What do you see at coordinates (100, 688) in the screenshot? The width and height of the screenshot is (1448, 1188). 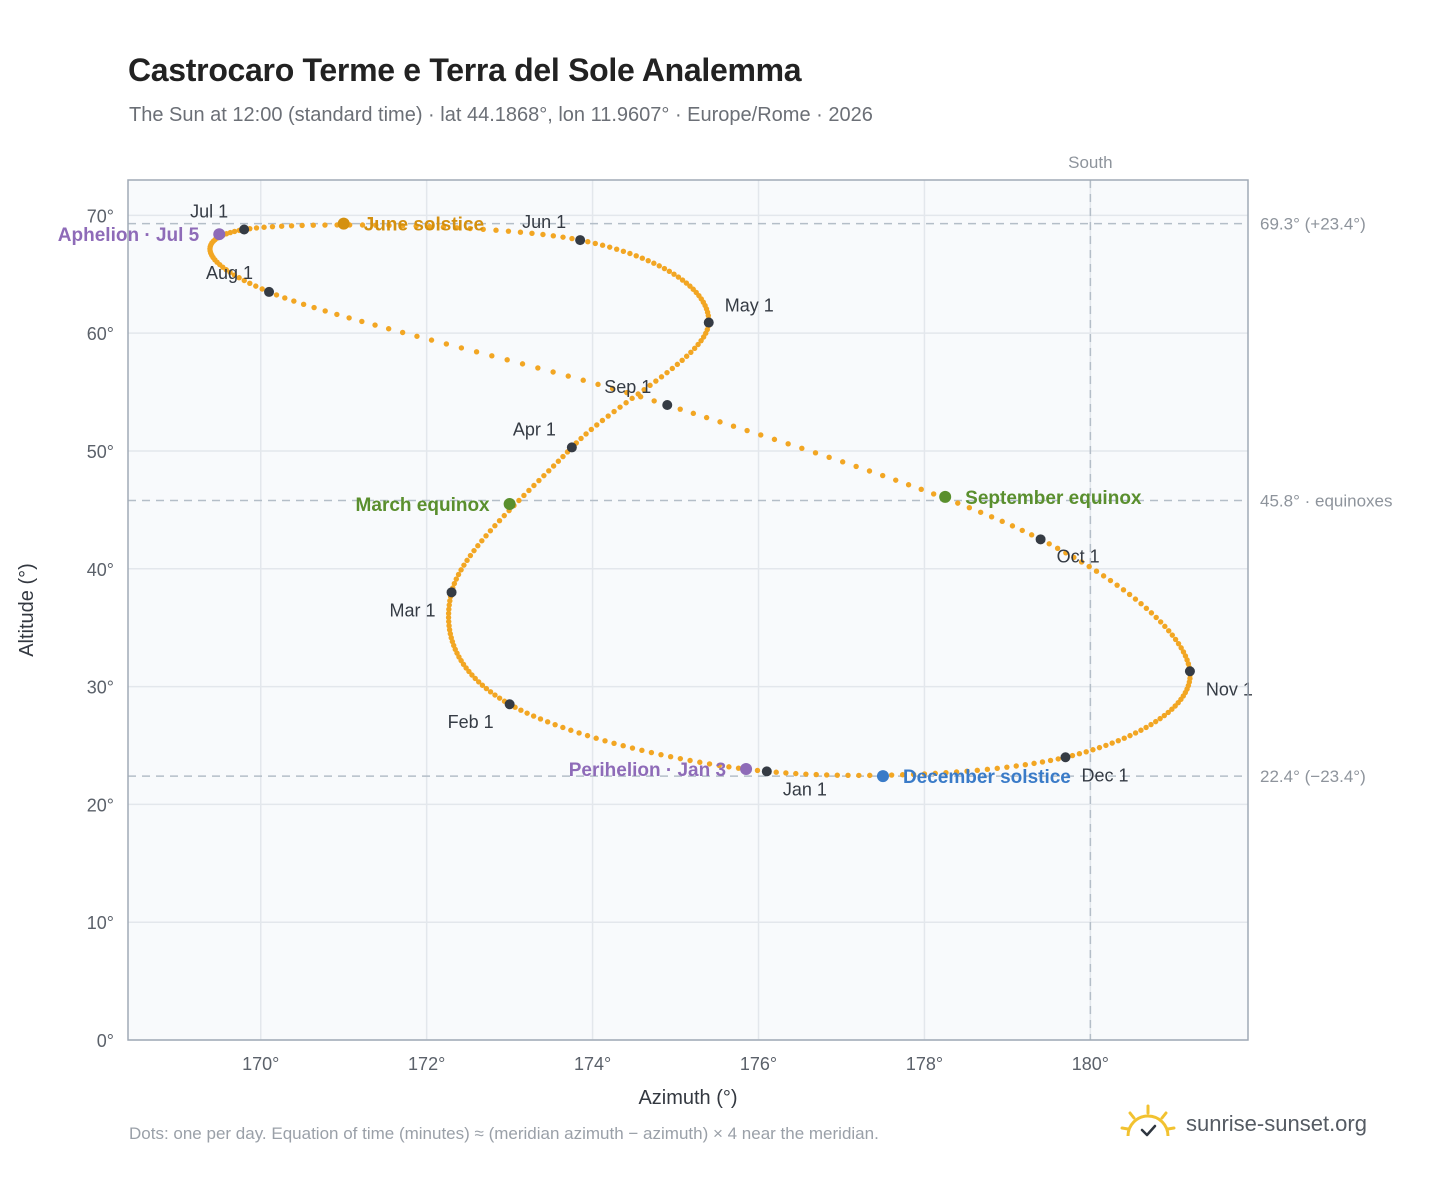 I see `y-tick-label: 30°` at bounding box center [100, 688].